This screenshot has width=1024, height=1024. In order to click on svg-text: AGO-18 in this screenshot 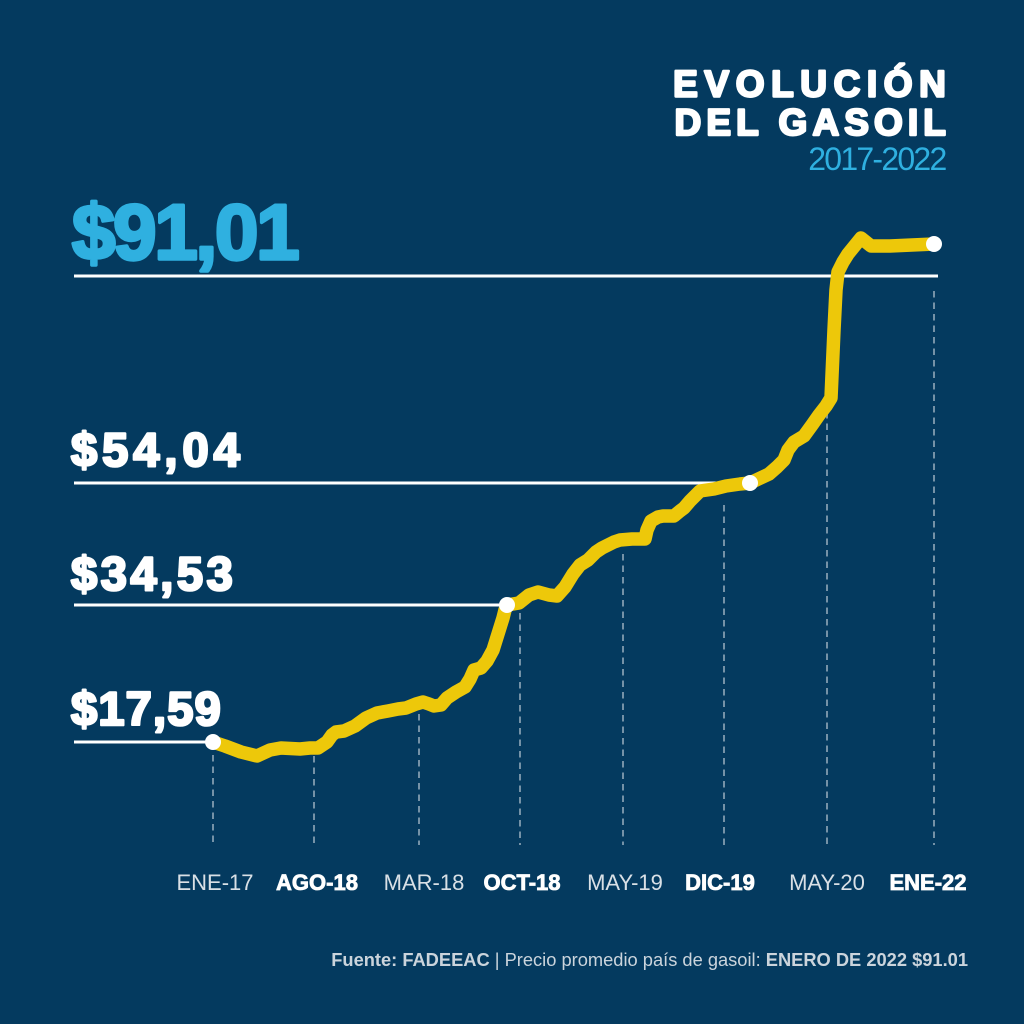, I will do `click(317, 882)`.